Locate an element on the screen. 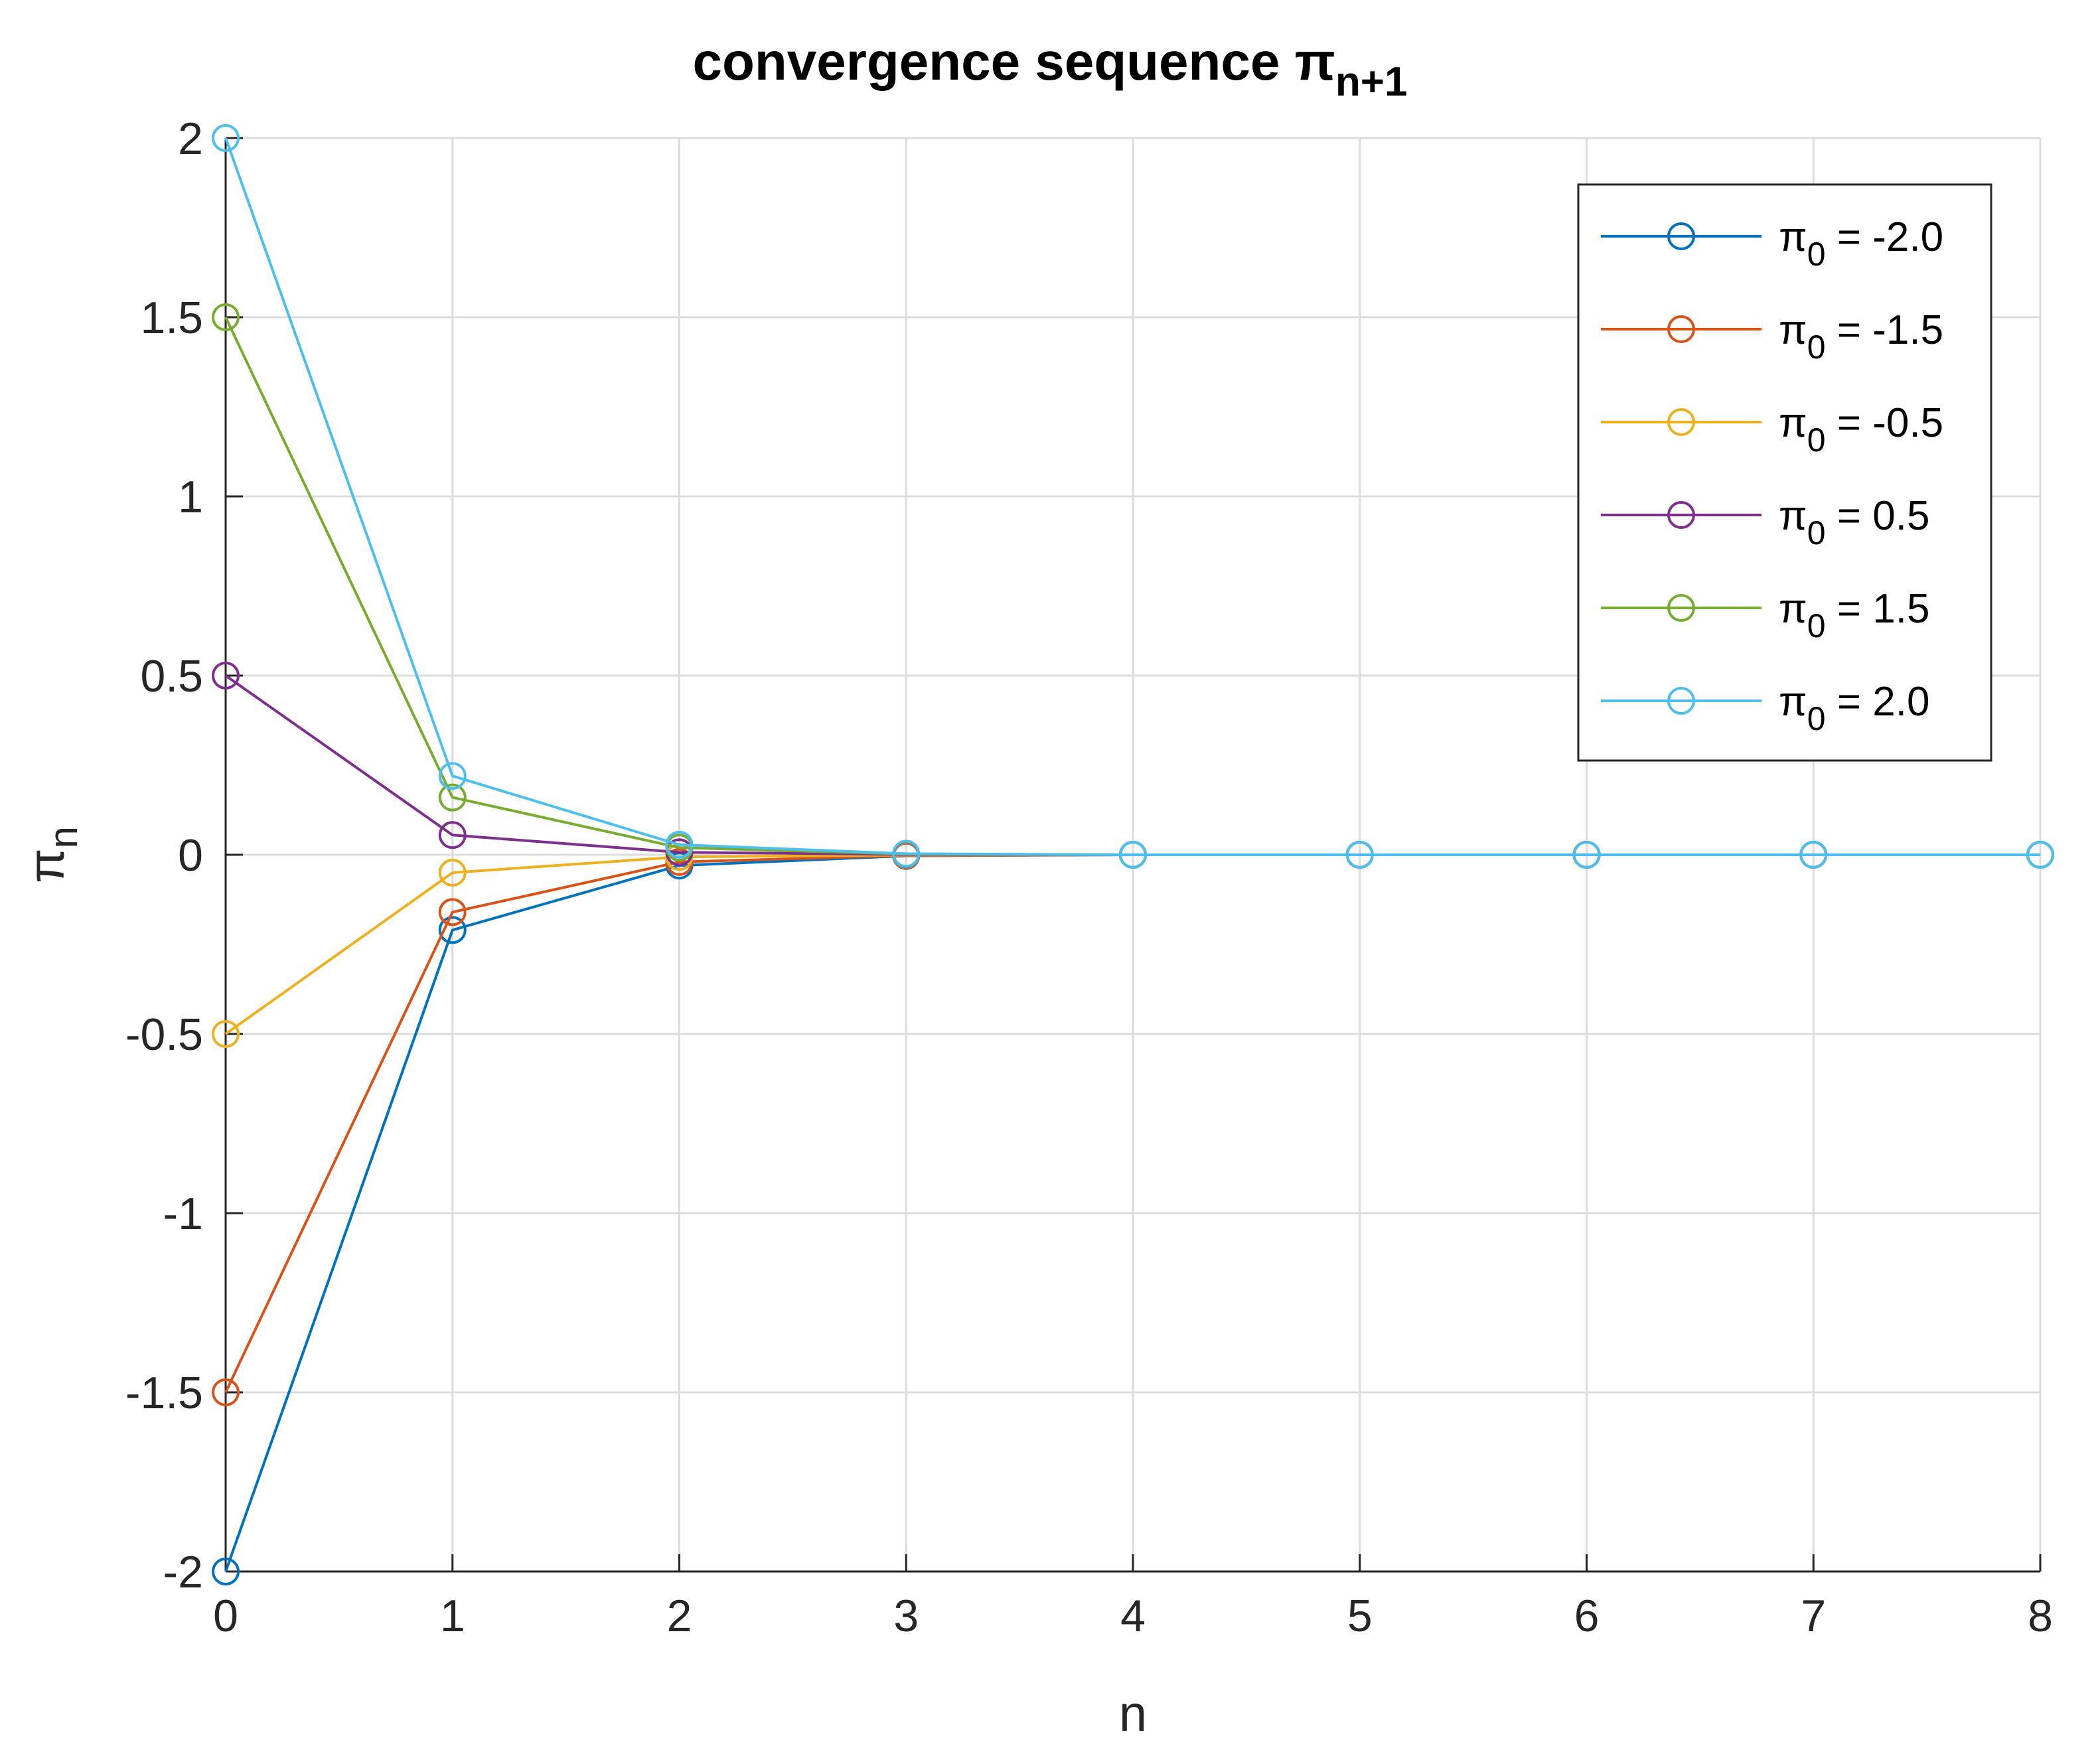  legend-label-suffix: = -1.5 is located at coordinates (1885, 330).